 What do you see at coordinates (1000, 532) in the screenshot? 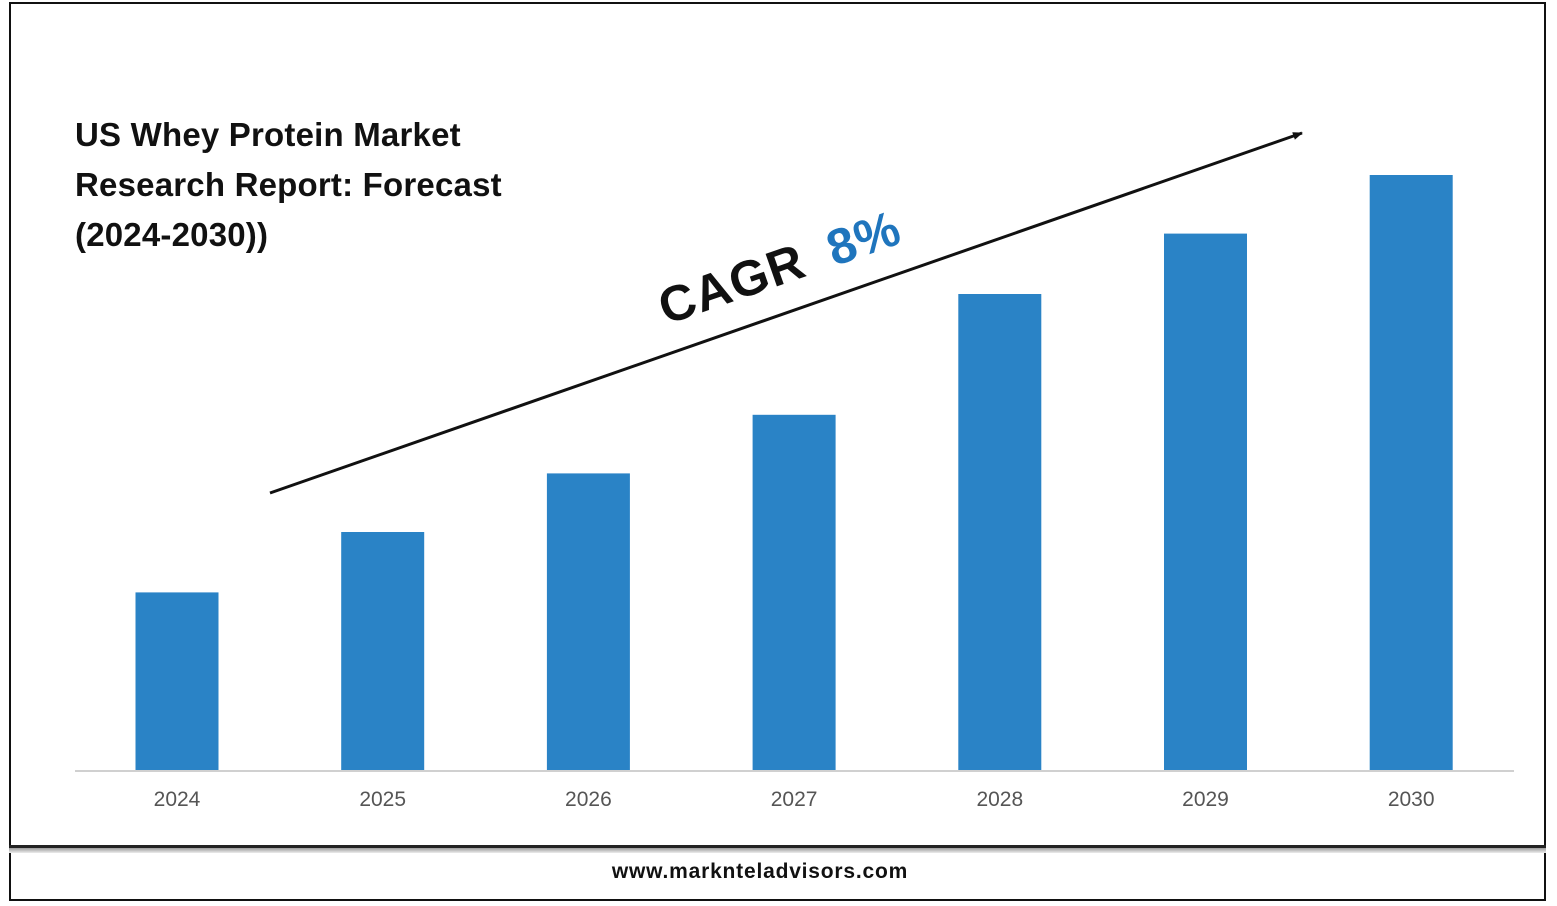
I see `bar-2028` at bounding box center [1000, 532].